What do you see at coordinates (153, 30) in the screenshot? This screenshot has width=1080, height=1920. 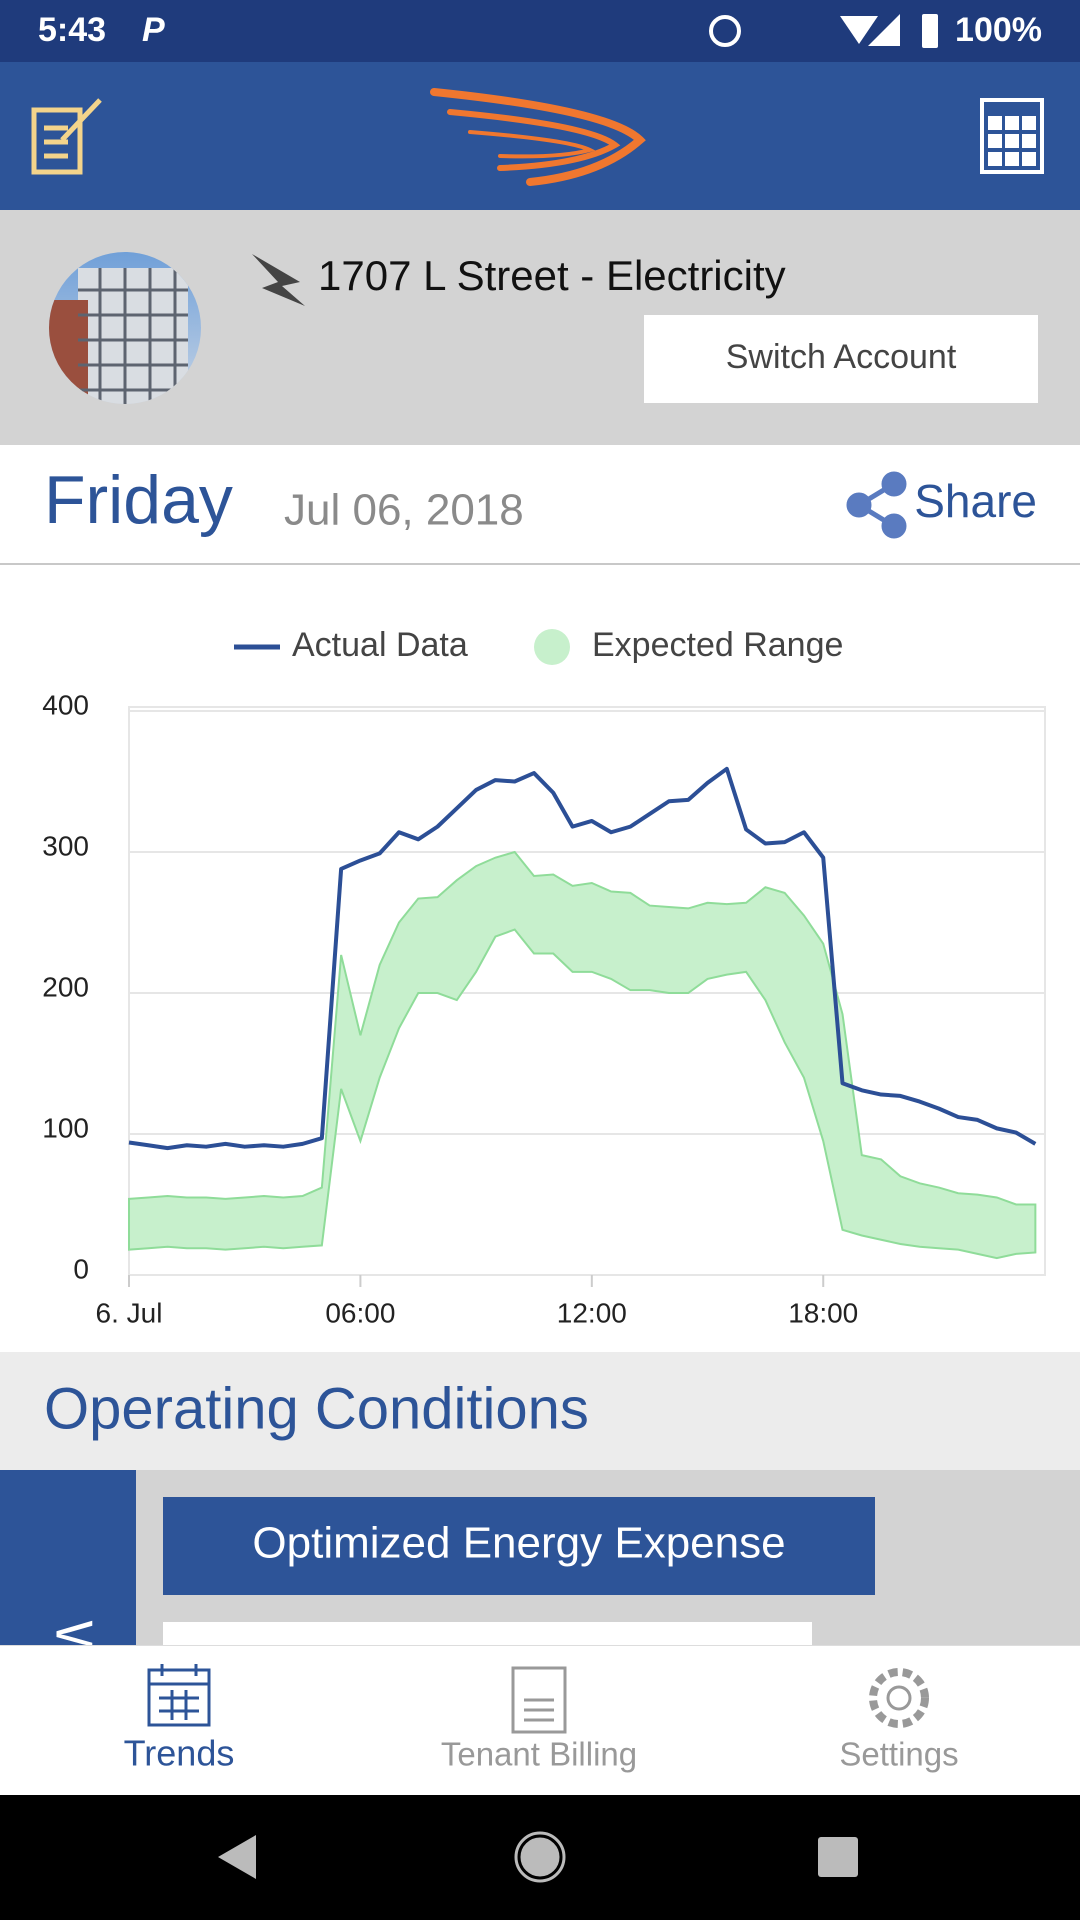 I see `status-icon: P` at bounding box center [153, 30].